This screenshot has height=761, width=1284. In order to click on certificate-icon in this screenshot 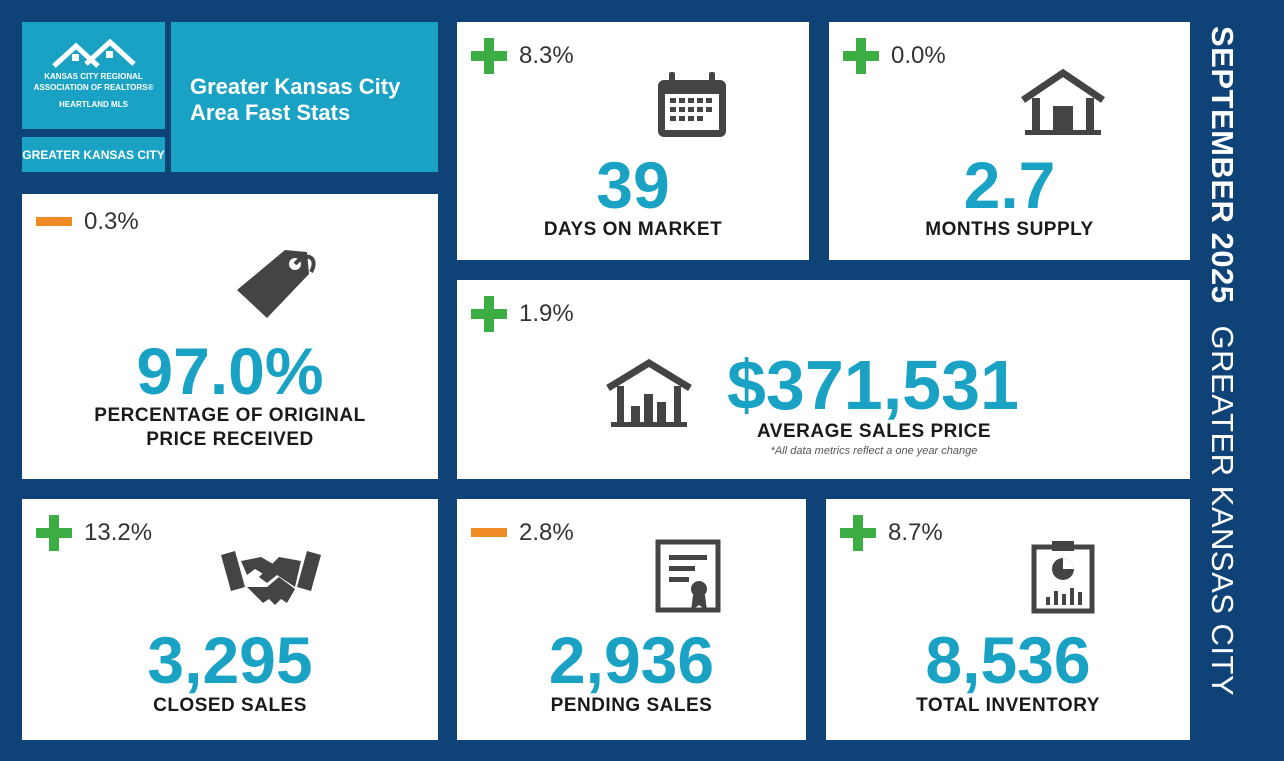, I will do `click(688, 576)`.